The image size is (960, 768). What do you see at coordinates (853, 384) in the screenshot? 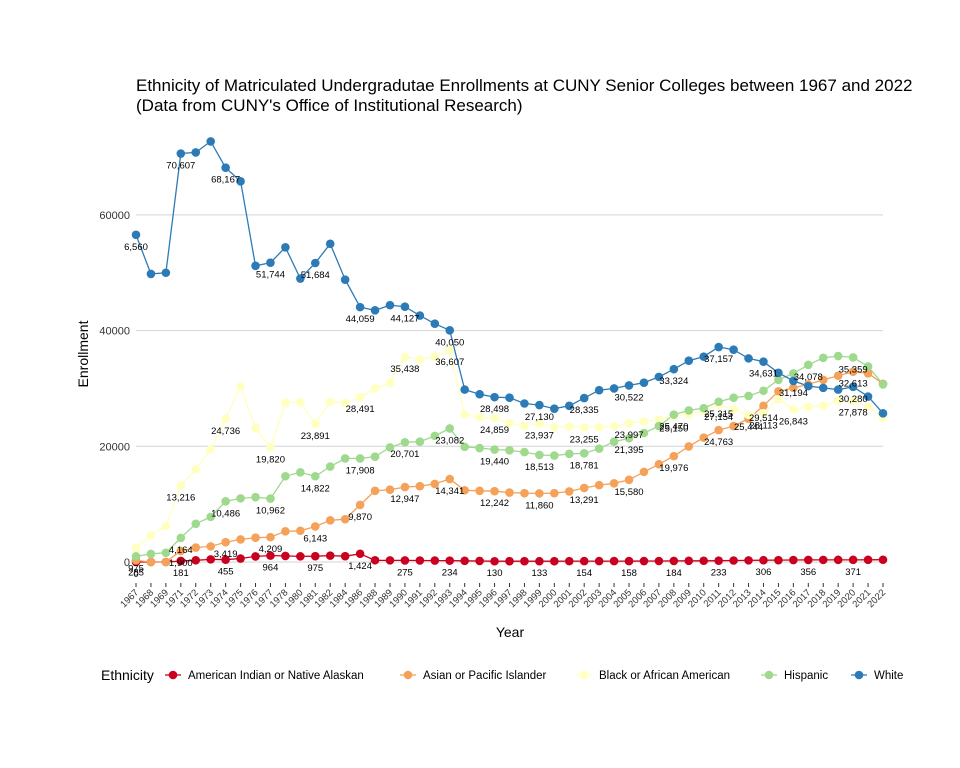
I see `data-label: 32,613` at bounding box center [853, 384].